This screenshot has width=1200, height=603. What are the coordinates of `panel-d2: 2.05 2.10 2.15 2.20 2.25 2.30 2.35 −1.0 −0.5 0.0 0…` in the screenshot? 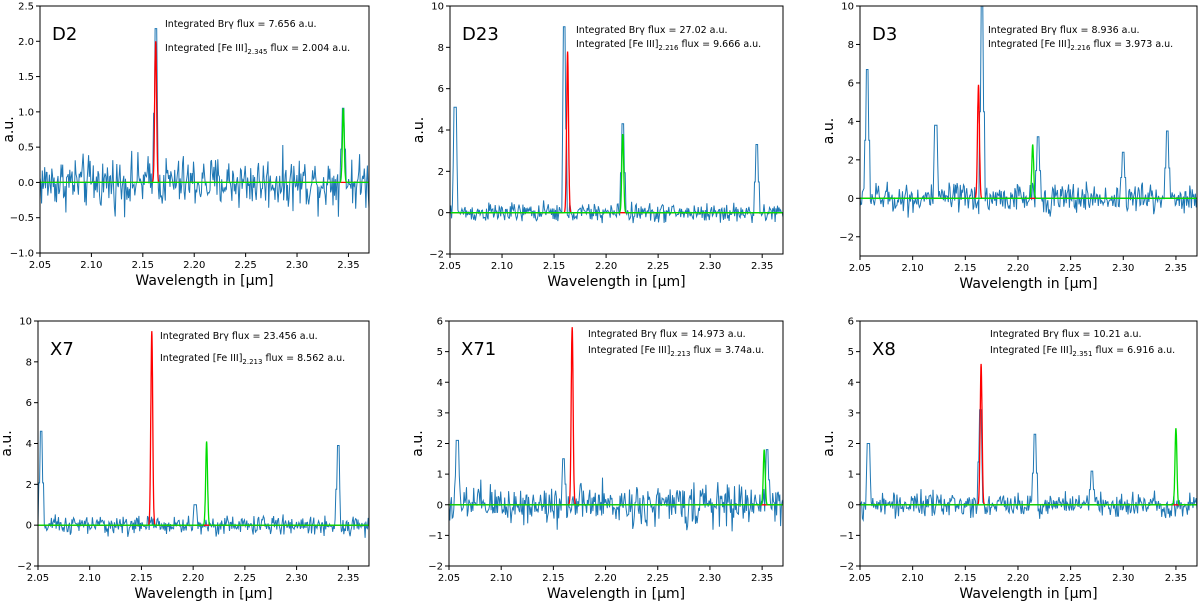 It's located at (185, 145).